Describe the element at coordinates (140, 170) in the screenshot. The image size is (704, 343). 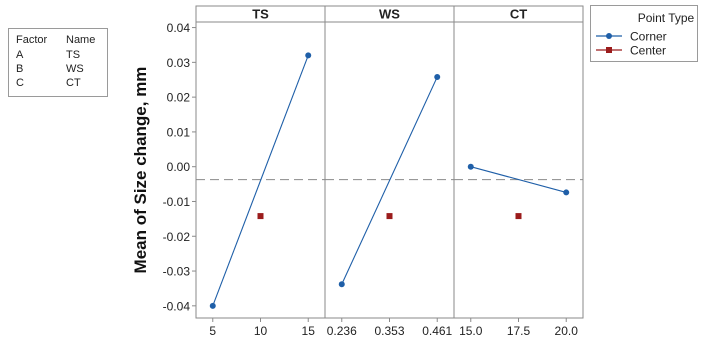
I see `y-axis-label: Mean of Size change, mm` at that location.